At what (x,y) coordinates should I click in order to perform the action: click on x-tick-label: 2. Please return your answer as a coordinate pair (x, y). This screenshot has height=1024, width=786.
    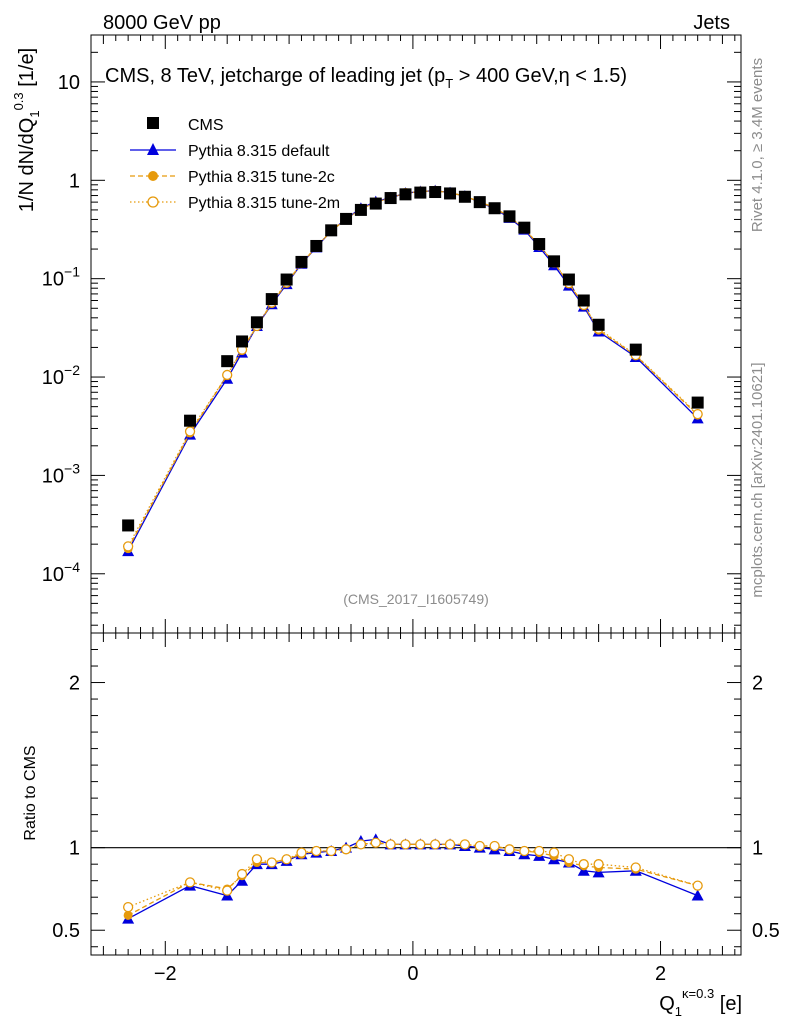
    Looking at the image, I should click on (660, 974).